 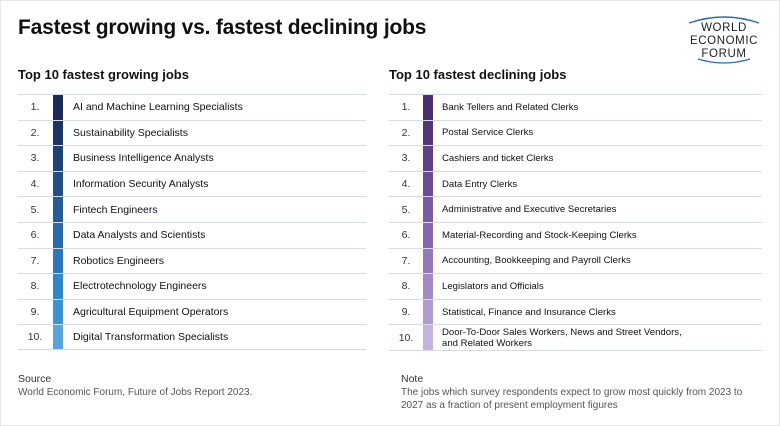 What do you see at coordinates (158, 107) in the screenshot?
I see `job-label: AI and Machine Learning Specialists` at bounding box center [158, 107].